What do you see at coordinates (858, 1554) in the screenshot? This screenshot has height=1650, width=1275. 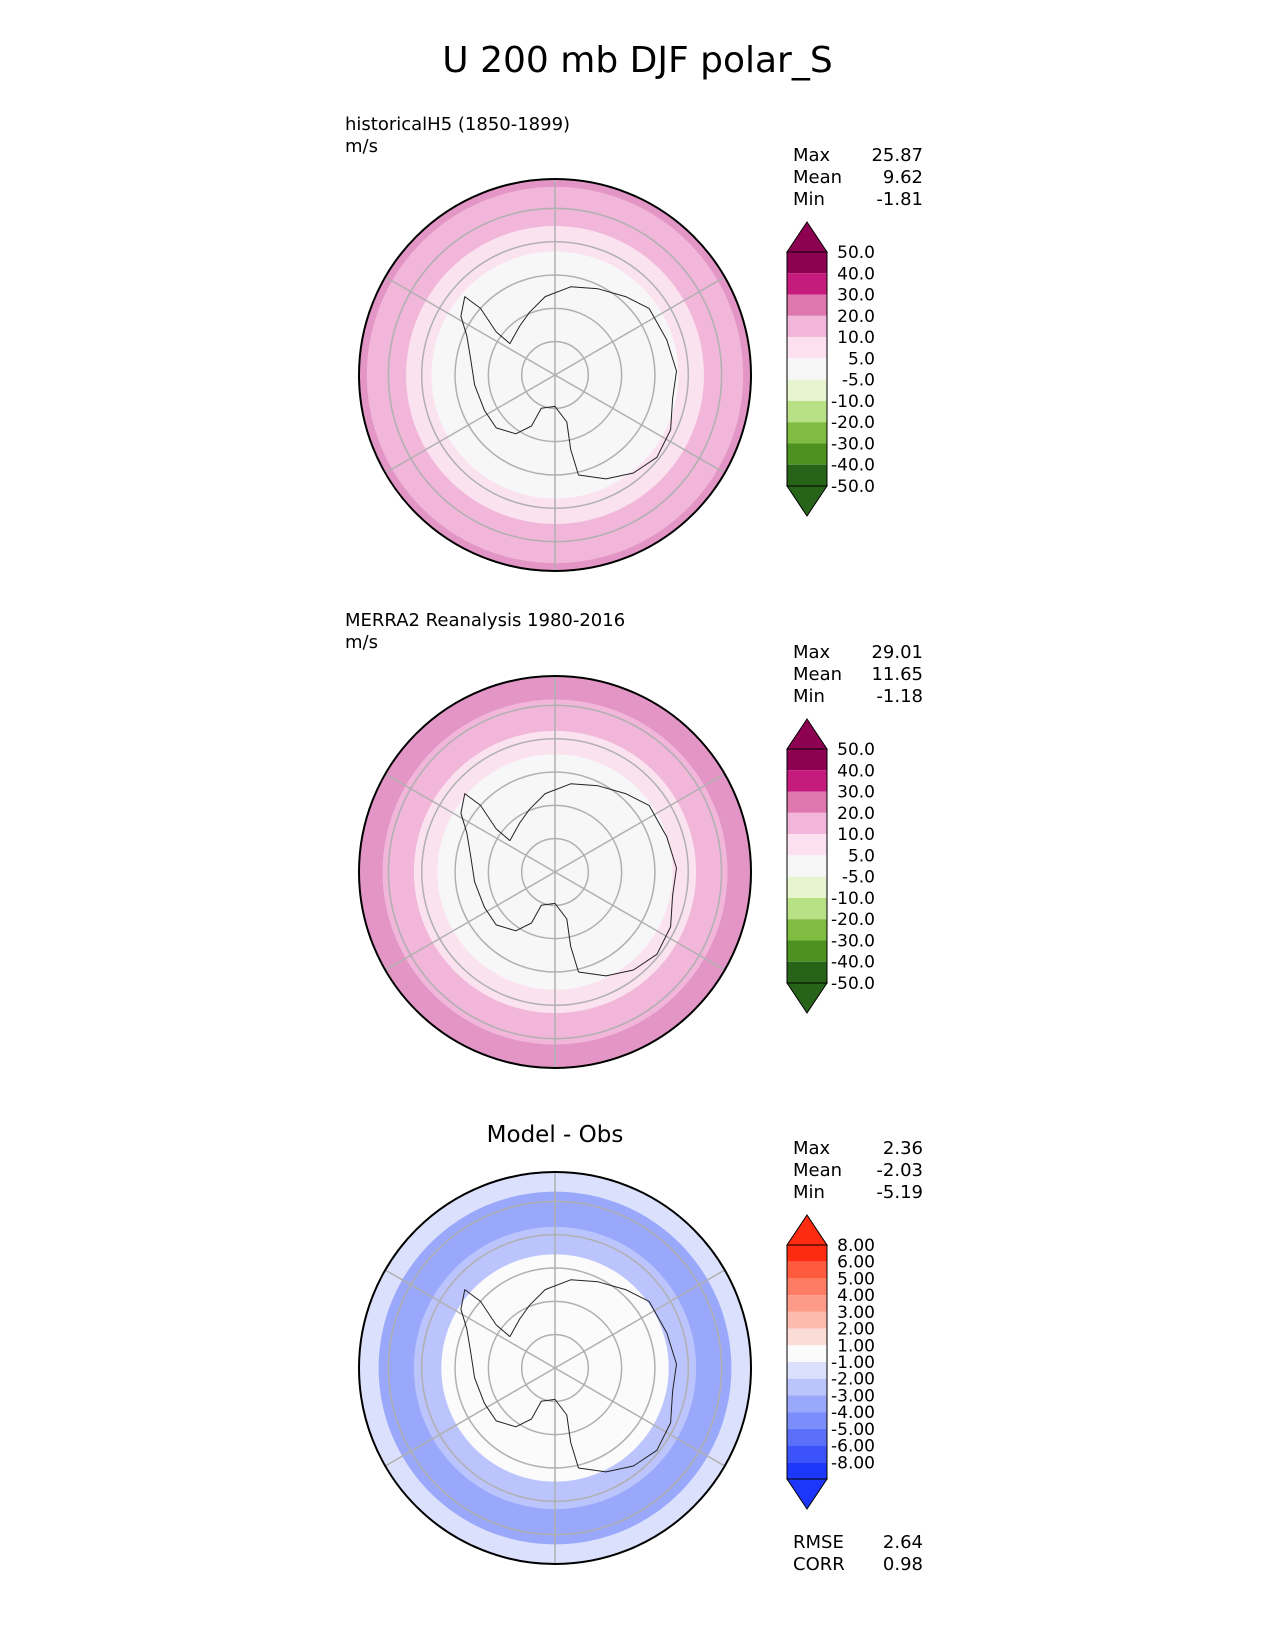 I see `panel-3-metrics: RMSE 2.64 CORR 0.98` at bounding box center [858, 1554].